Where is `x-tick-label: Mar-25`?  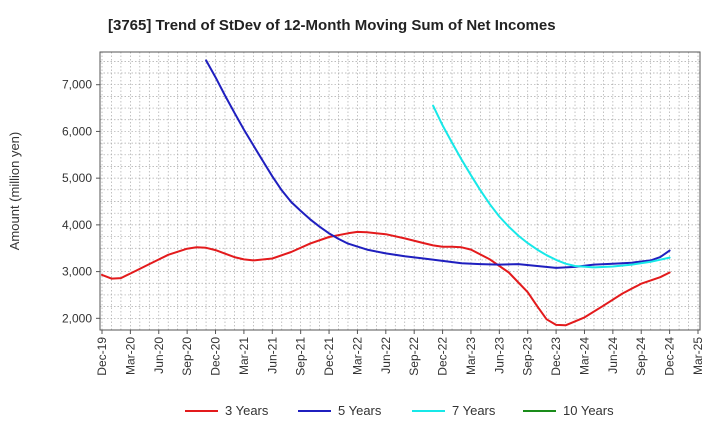
x-tick-label: Mar-25 is located at coordinates (698, 356).